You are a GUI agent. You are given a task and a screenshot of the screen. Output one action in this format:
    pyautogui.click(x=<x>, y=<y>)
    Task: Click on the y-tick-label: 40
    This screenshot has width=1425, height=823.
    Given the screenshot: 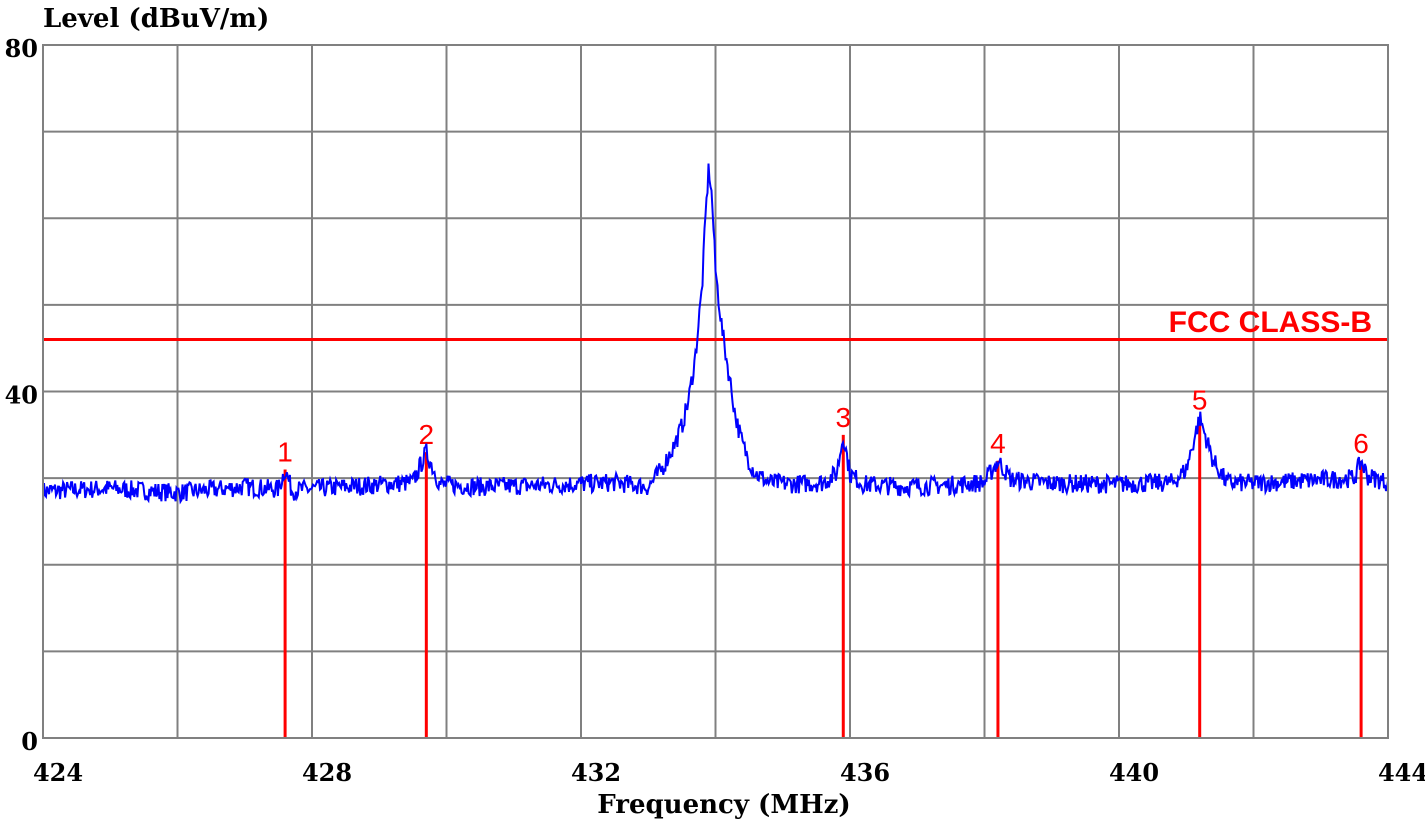 What is the action you would take?
    pyautogui.click(x=21, y=395)
    